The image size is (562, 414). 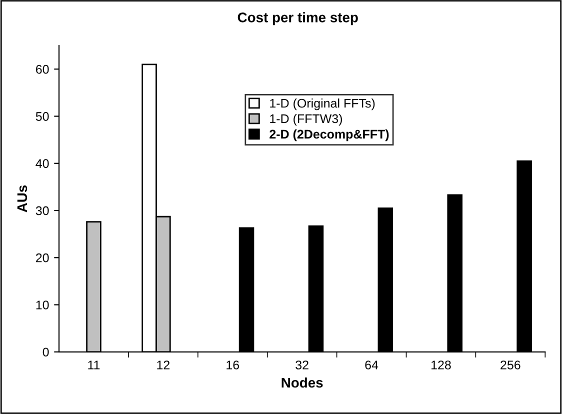 What do you see at coordinates (94, 365) in the screenshot?
I see `x-tick-label: 11` at bounding box center [94, 365].